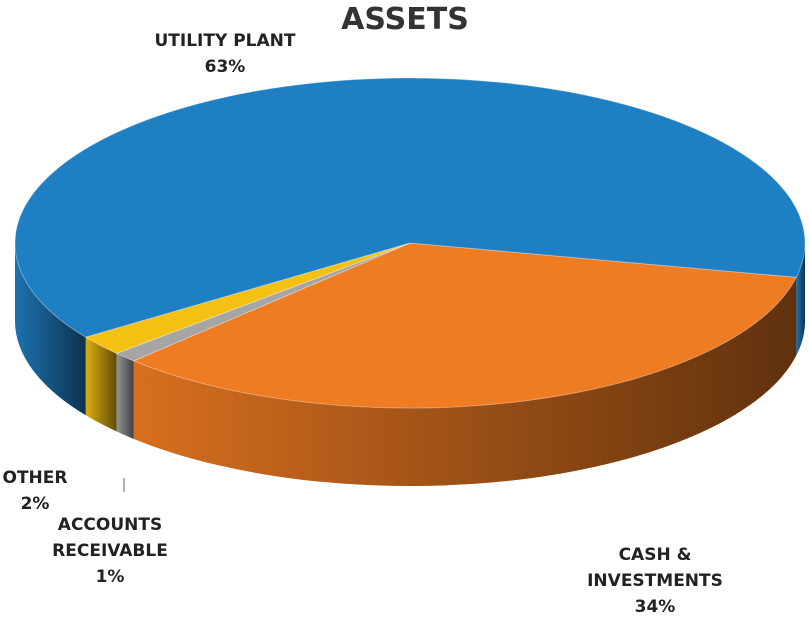 Image resolution: width=810 pixels, height=620 pixels. What do you see at coordinates (225, 67) in the screenshot?
I see `value-label: 63%` at bounding box center [225, 67].